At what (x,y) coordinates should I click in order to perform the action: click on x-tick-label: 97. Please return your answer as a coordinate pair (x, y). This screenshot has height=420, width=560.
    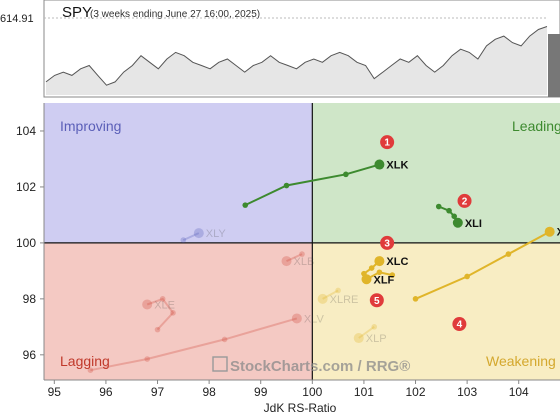
    Looking at the image, I should click on (158, 392).